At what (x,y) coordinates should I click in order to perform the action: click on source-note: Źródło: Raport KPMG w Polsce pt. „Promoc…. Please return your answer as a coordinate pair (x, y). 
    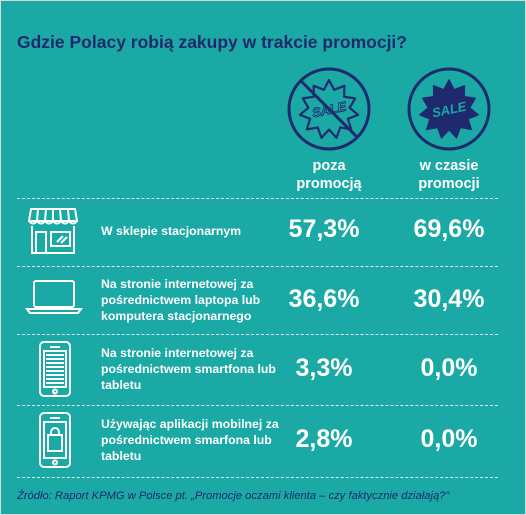
    Looking at the image, I should click on (233, 496).